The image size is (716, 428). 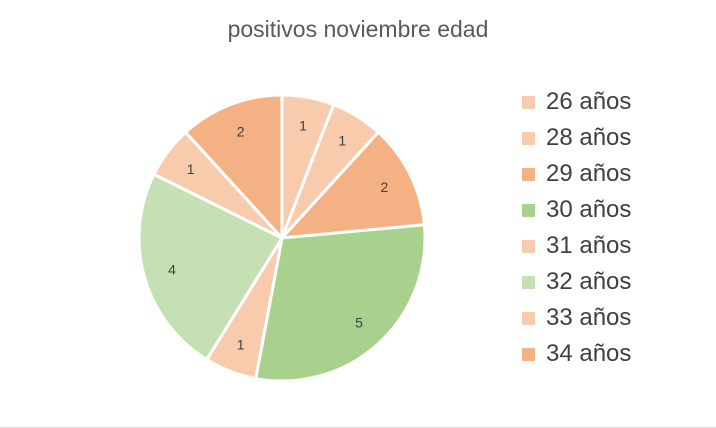 What do you see at coordinates (241, 345) in the screenshot?
I see `data-label-4: 1` at bounding box center [241, 345].